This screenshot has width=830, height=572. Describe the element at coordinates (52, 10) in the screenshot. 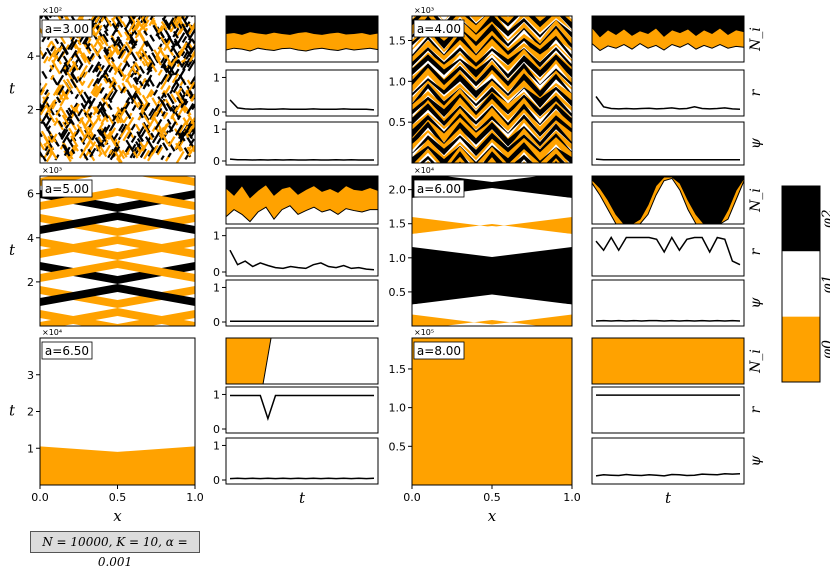

I see `axis-multiplier: ×10²` at that location.